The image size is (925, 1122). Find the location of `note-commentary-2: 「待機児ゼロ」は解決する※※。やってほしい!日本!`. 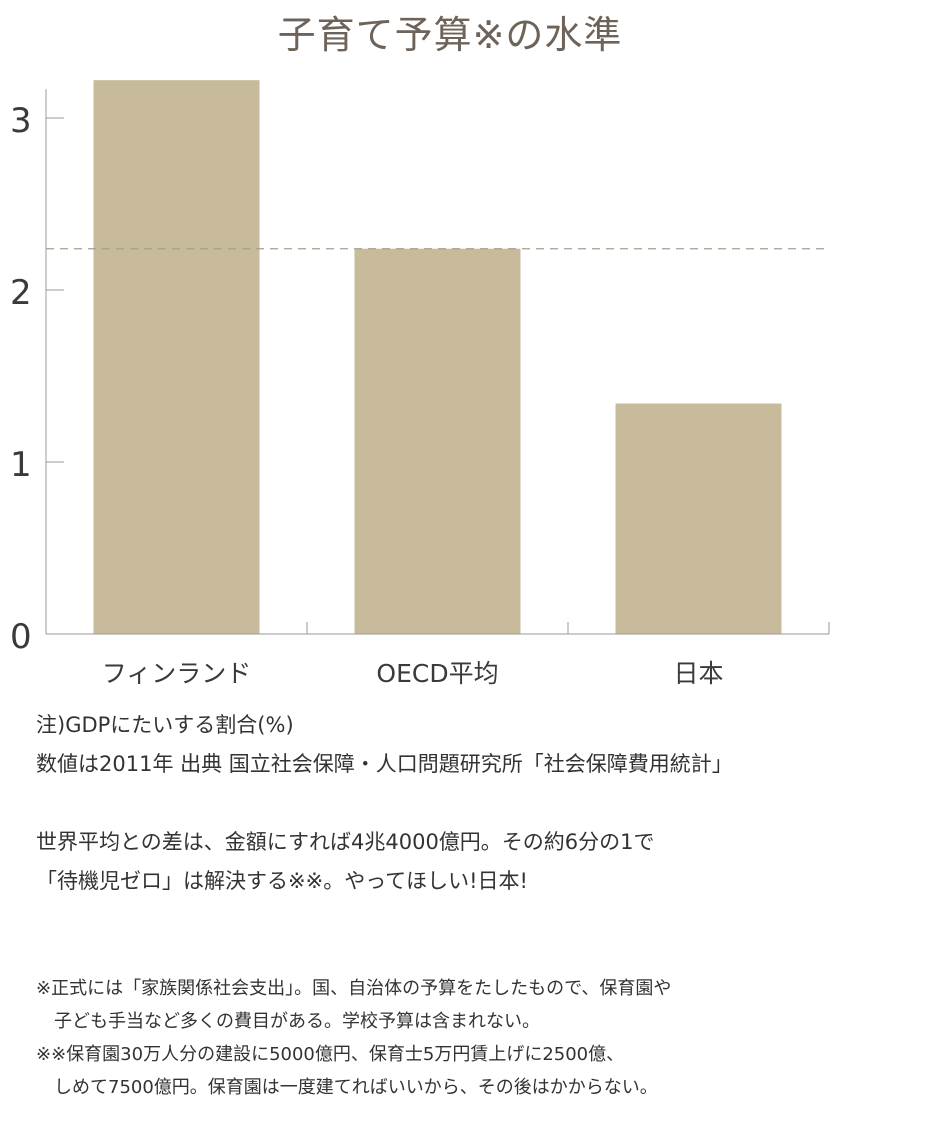

note-commentary-2: 「待機児ゼロ」は解決する※※。やってほしい!日本! is located at coordinates (282, 881).